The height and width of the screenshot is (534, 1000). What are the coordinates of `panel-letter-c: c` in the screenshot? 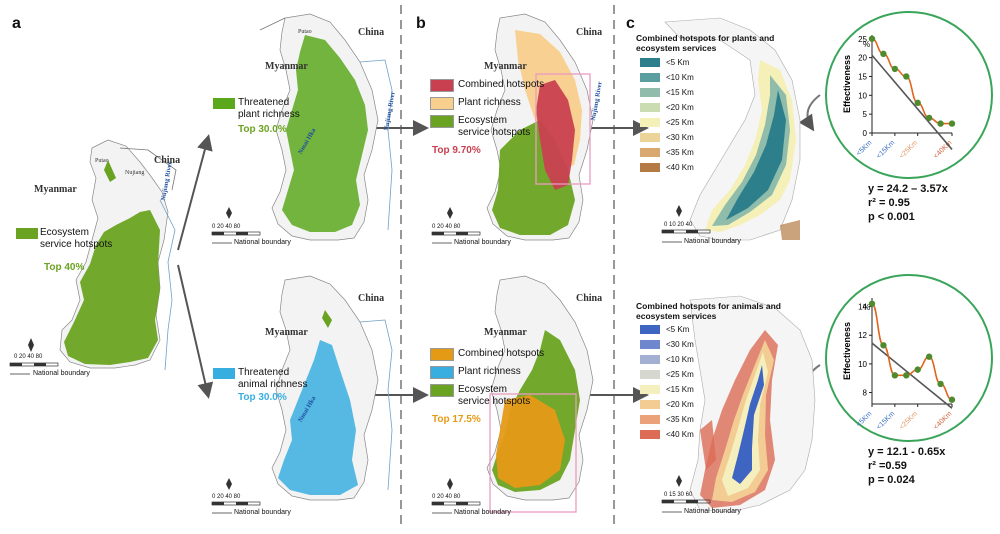 It's located at (630, 23).